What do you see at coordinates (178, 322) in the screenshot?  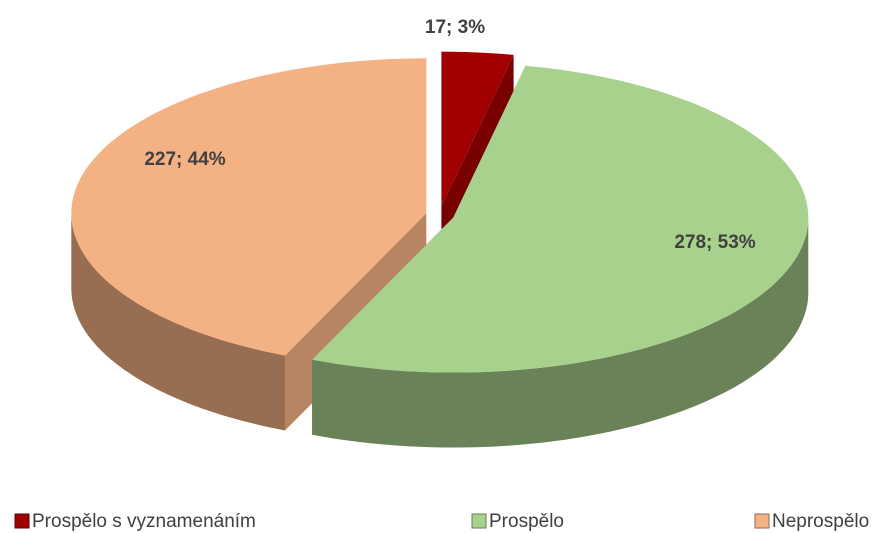 I see `slice-side` at bounding box center [178, 322].